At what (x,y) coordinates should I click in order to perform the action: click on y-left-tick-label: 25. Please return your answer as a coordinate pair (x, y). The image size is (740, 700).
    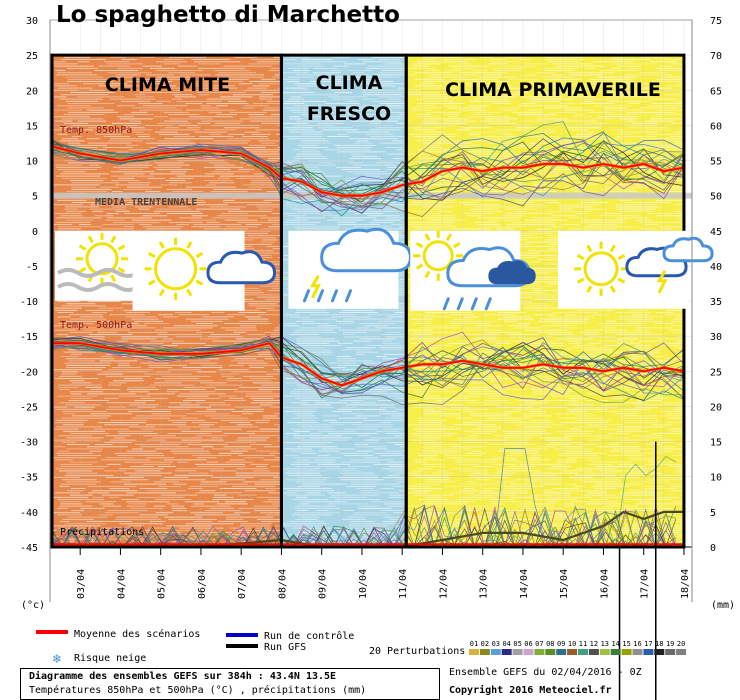
    Looking at the image, I should click on (32, 56).